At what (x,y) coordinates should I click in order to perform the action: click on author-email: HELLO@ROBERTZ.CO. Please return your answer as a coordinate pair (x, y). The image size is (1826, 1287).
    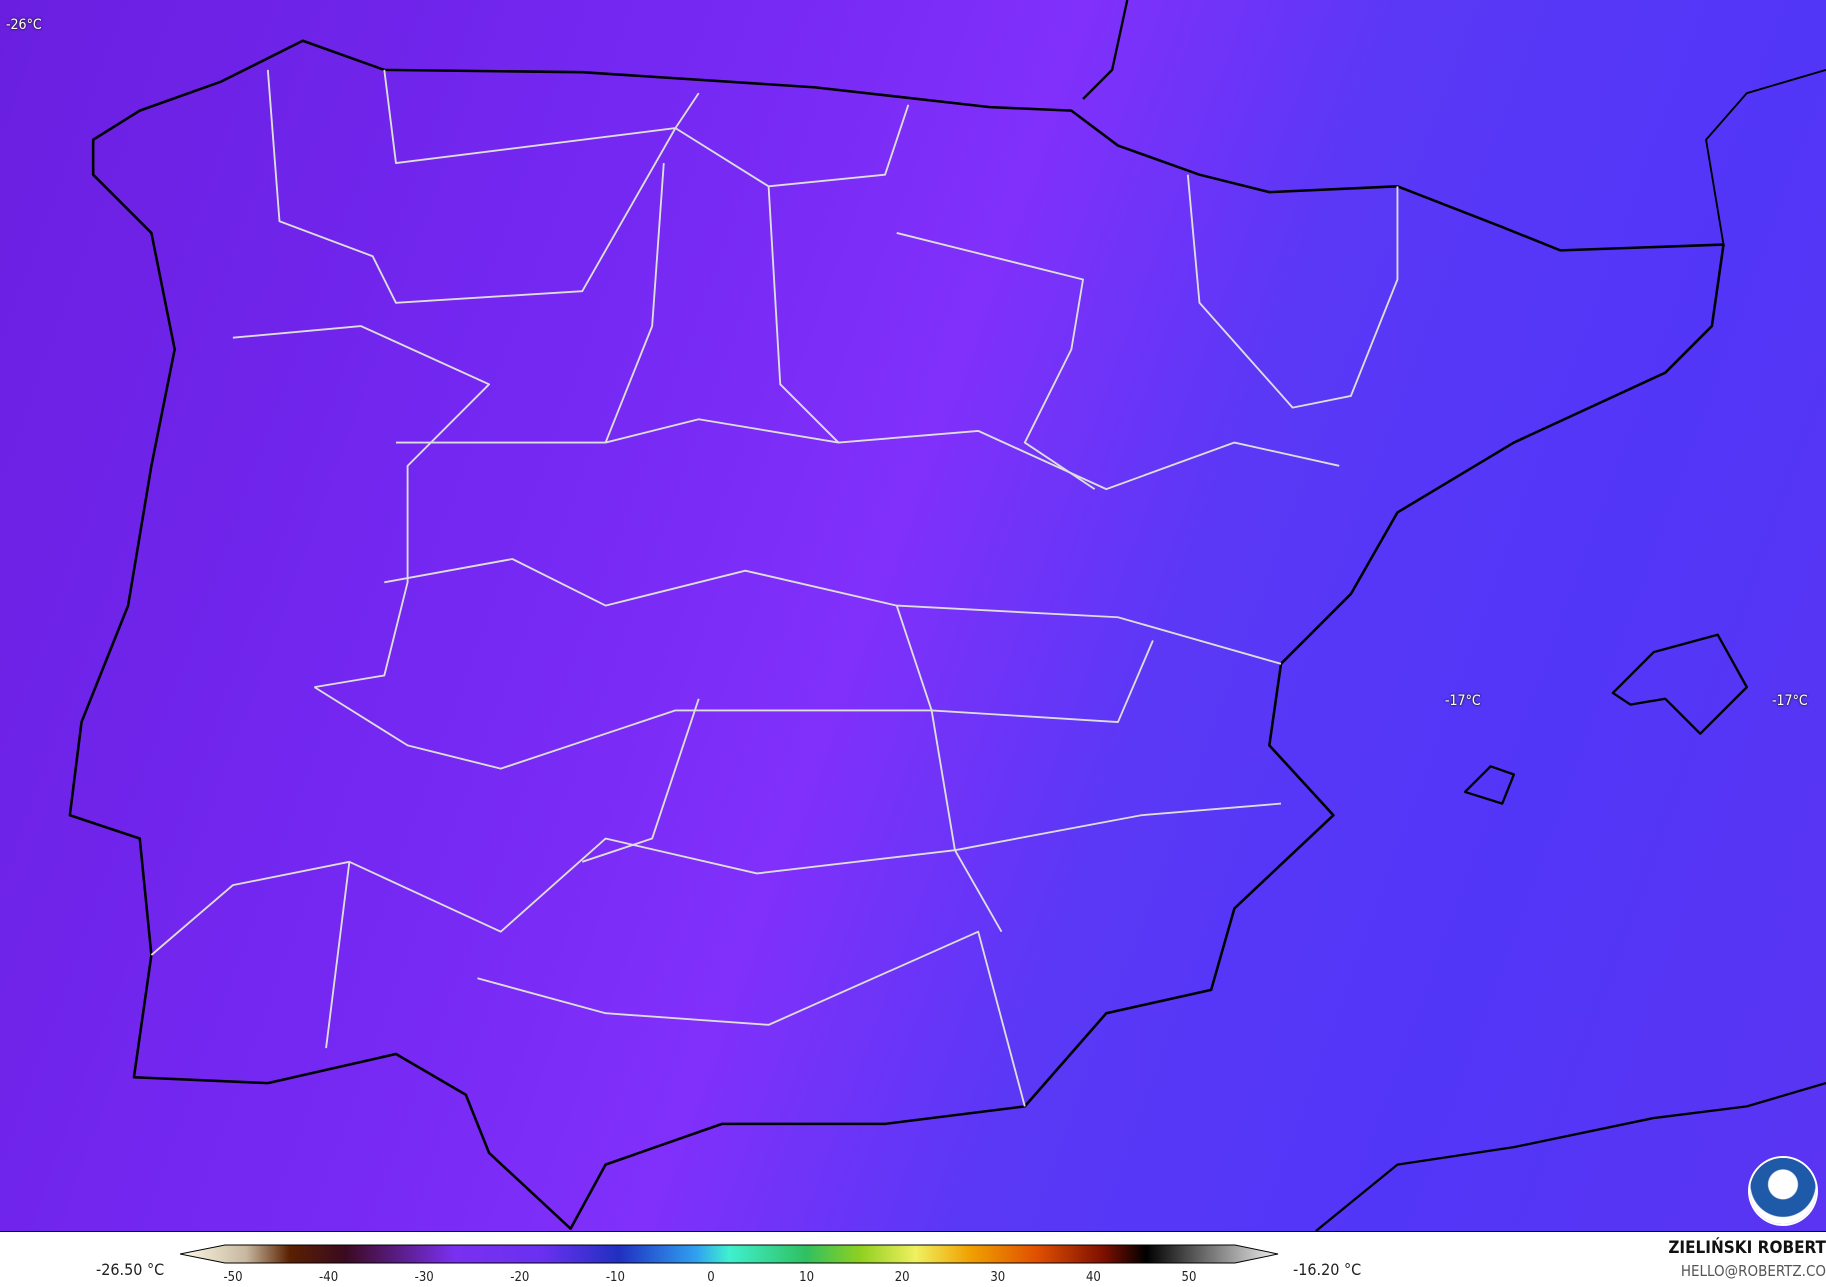
    Looking at the image, I should click on (1753, 1271).